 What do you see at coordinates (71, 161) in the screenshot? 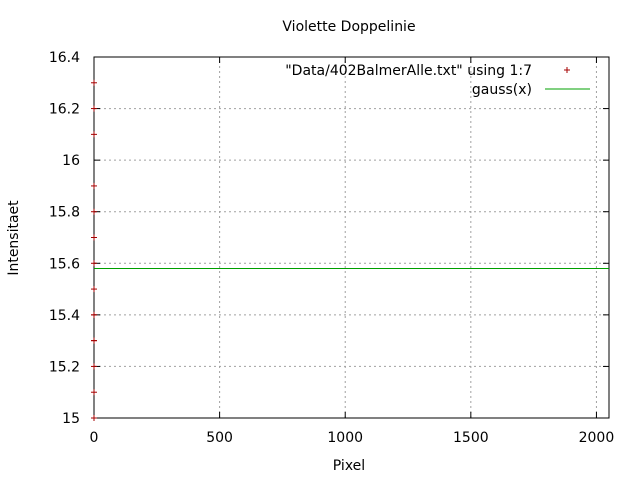
I see `y-tick-label: 16` at bounding box center [71, 161].